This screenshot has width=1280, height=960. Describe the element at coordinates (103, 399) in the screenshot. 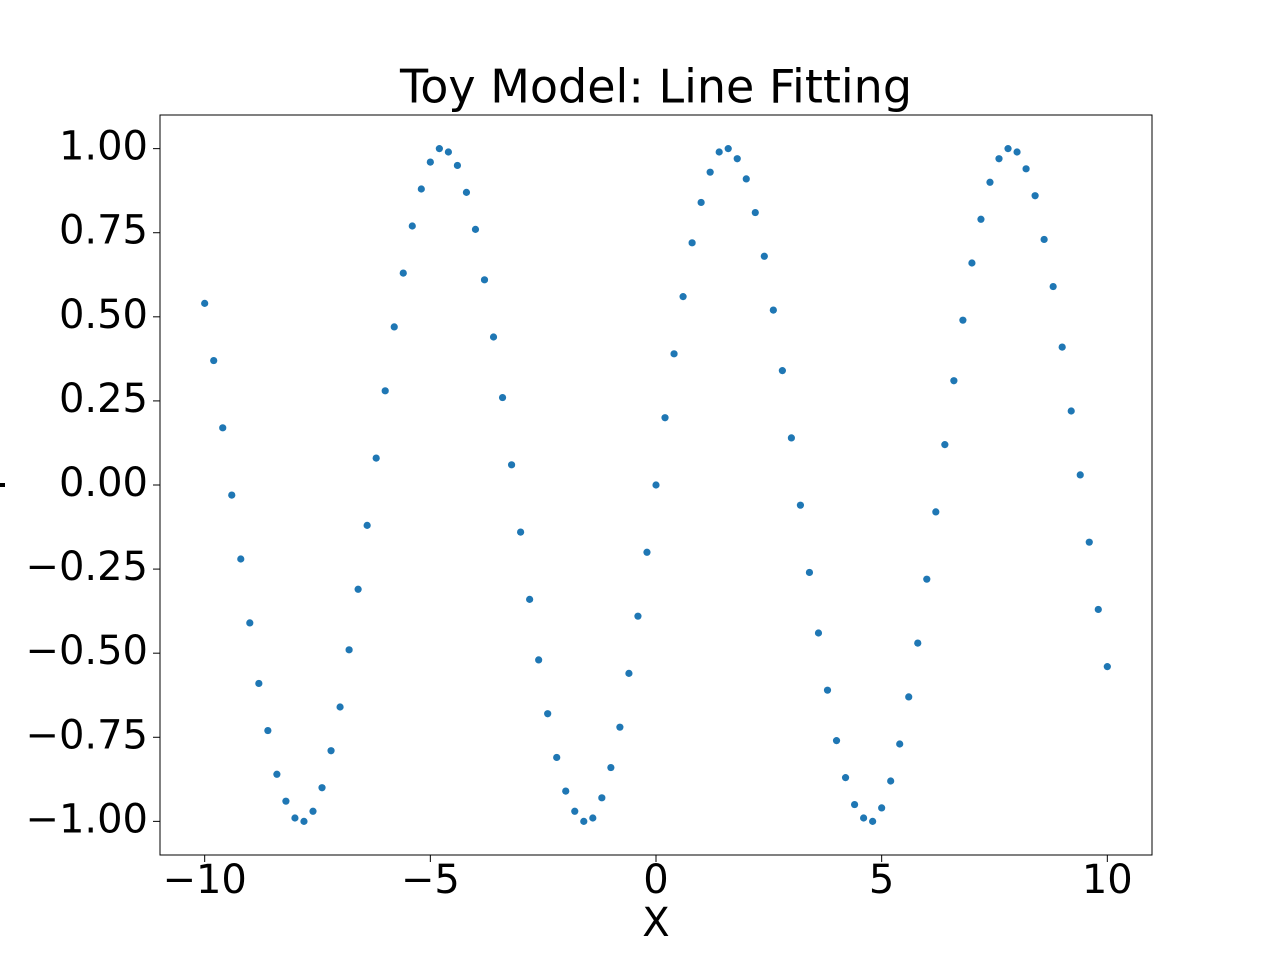

I see `y-tick-label: 0.25` at that location.